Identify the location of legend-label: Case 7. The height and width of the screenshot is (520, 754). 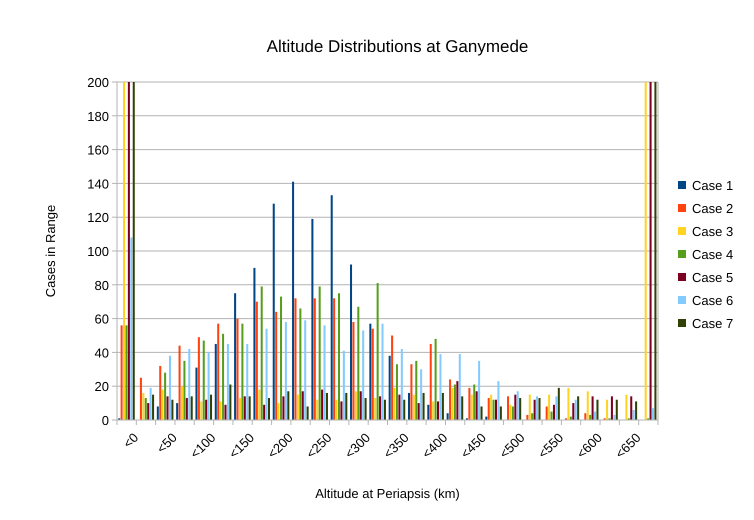
(713, 323).